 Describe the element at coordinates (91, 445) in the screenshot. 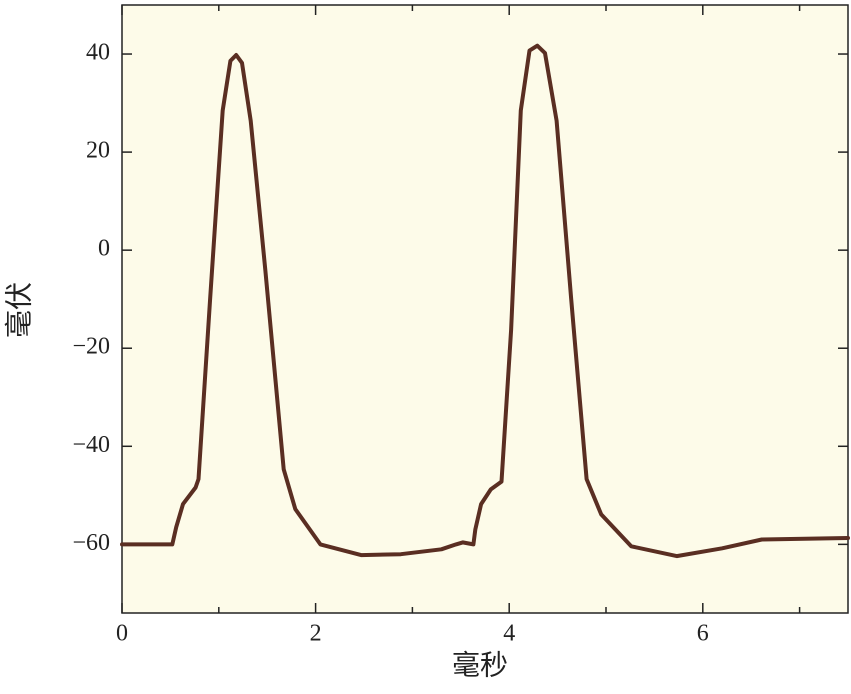

I see `y-tick-label: −40` at that location.